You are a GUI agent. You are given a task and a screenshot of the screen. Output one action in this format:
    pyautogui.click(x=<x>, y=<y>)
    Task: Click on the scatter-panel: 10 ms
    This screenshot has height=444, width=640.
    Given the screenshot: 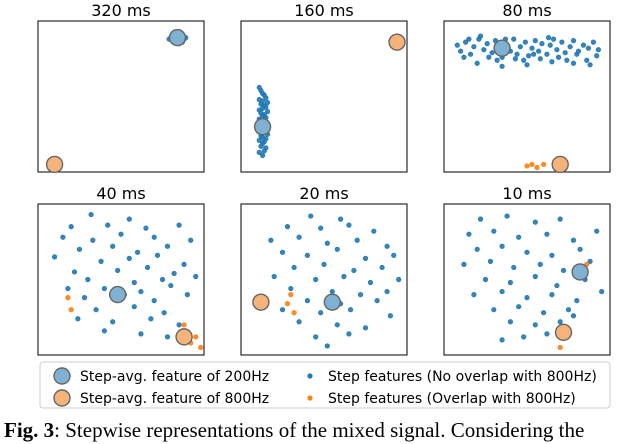 What is the action you would take?
    pyautogui.click(x=527, y=270)
    